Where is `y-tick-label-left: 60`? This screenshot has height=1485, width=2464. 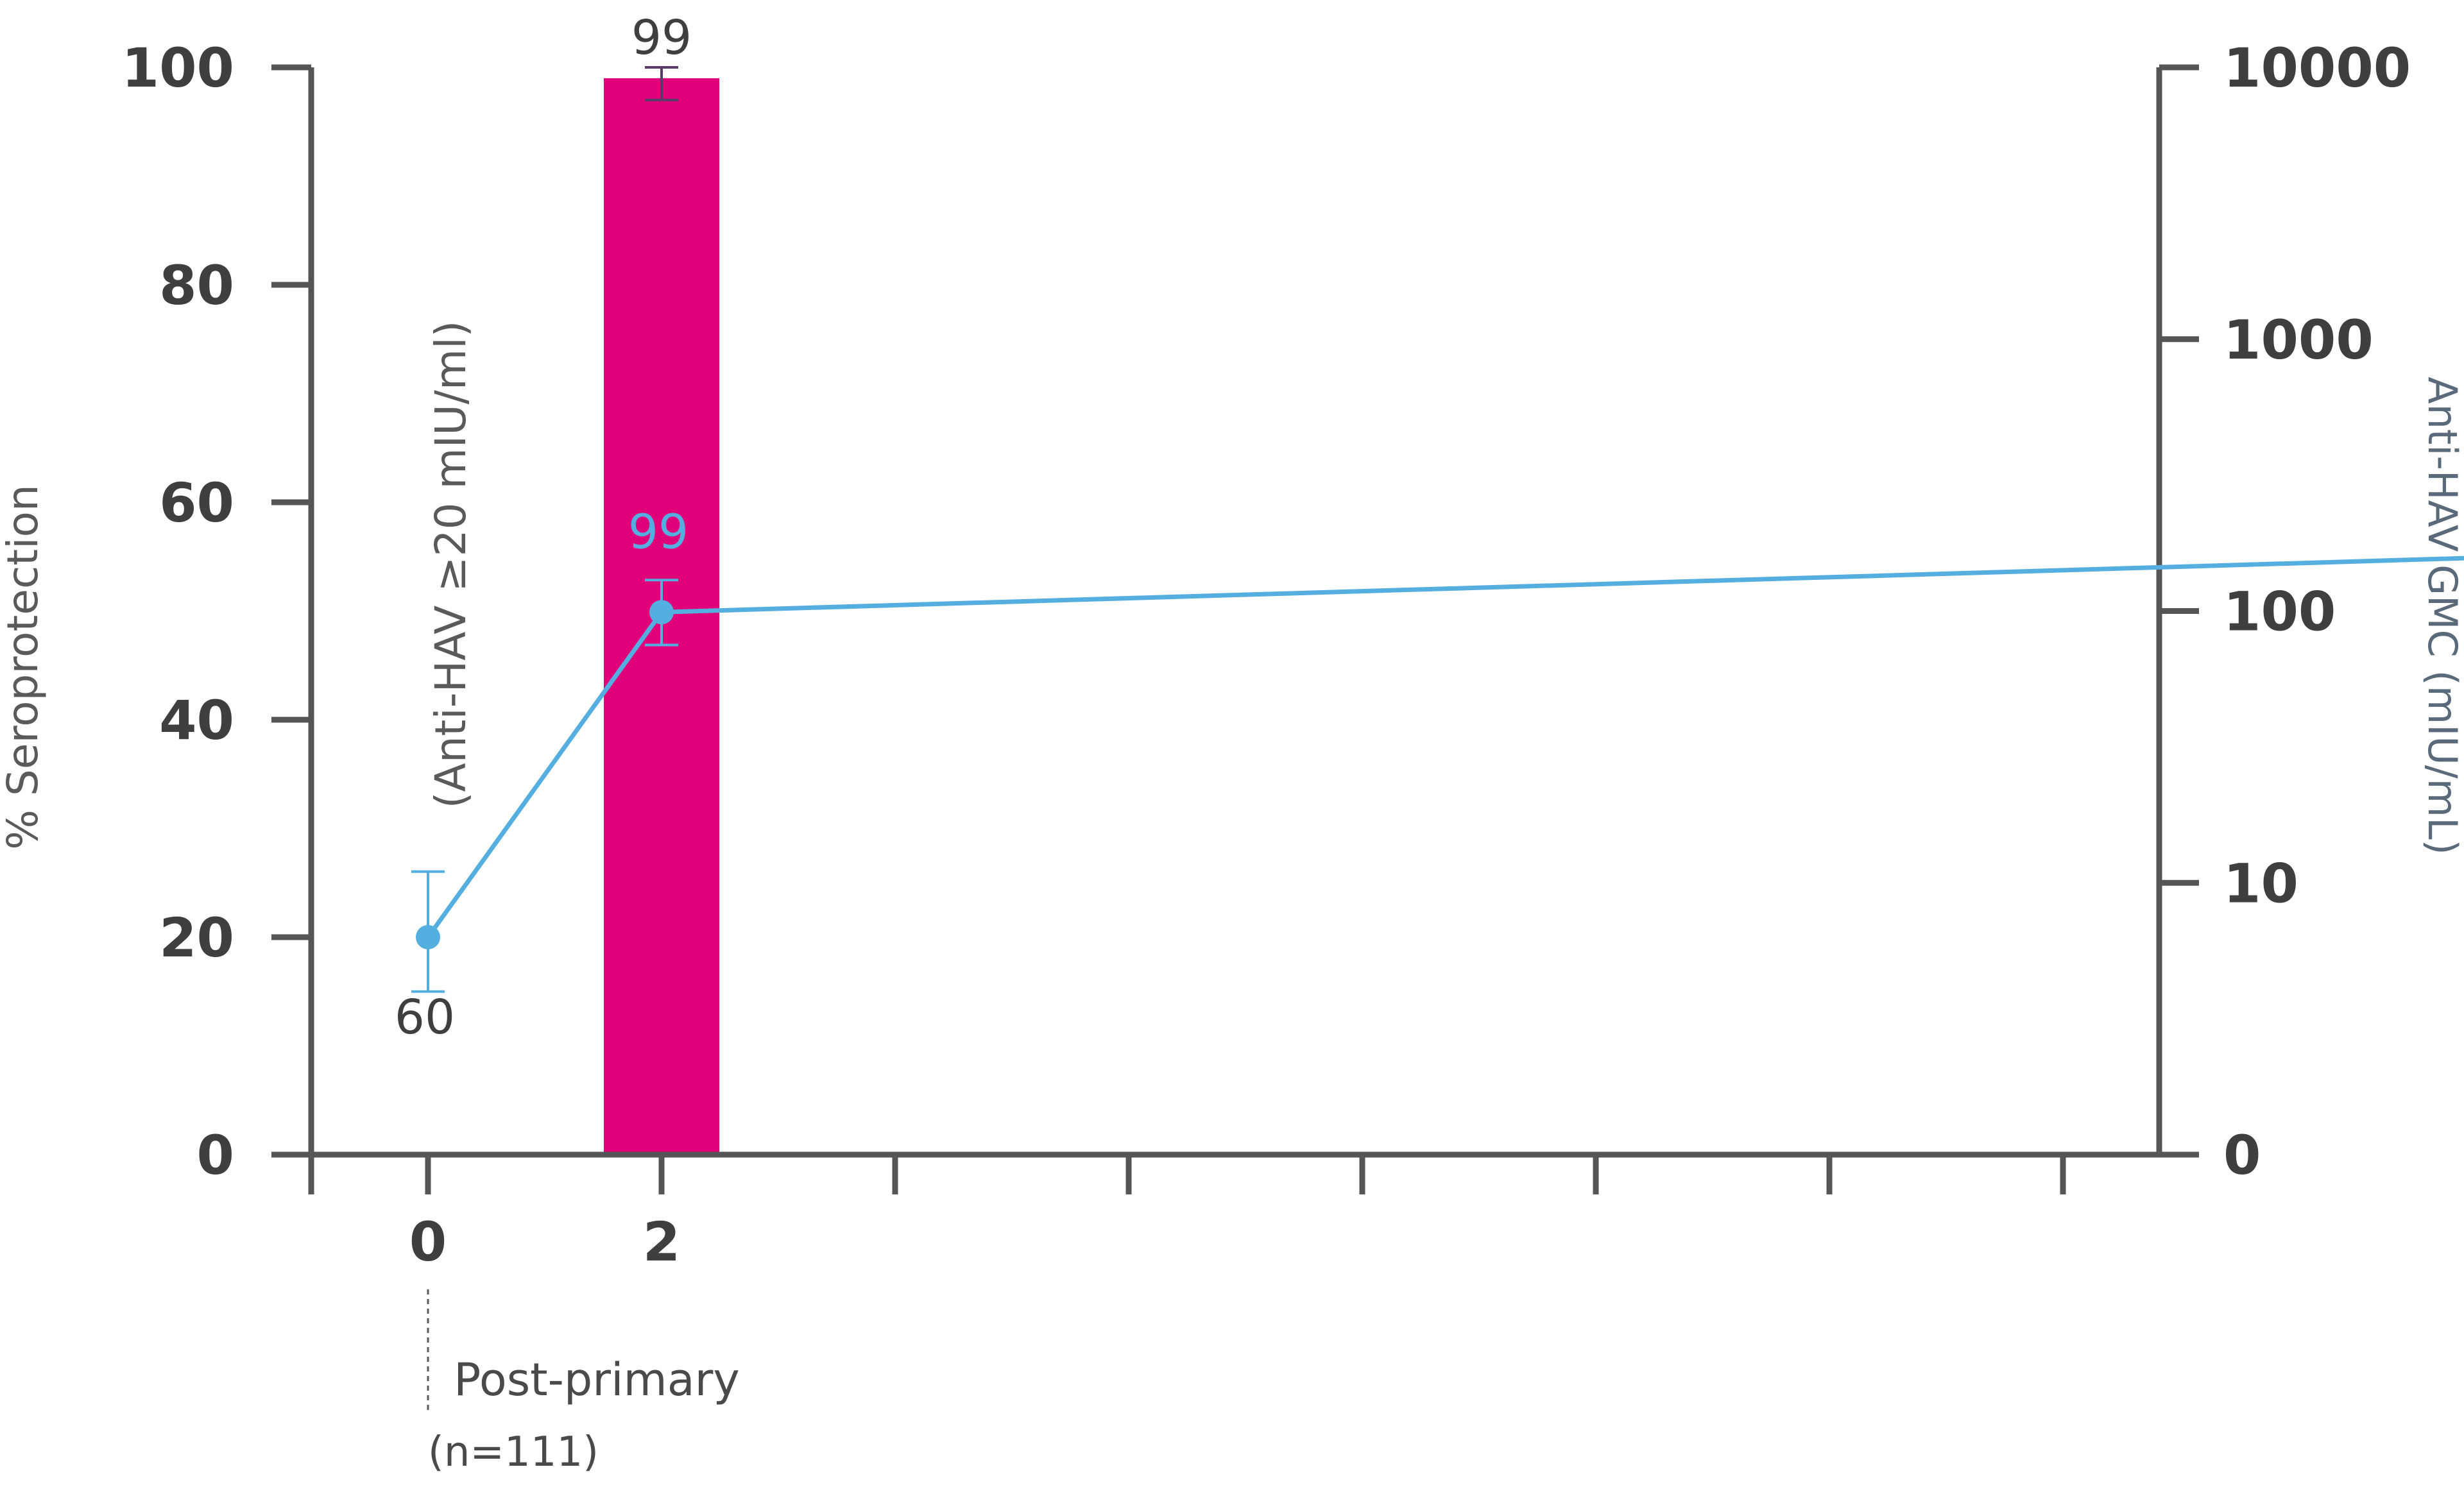
y-tick-label-left: 60 is located at coordinates (197, 502).